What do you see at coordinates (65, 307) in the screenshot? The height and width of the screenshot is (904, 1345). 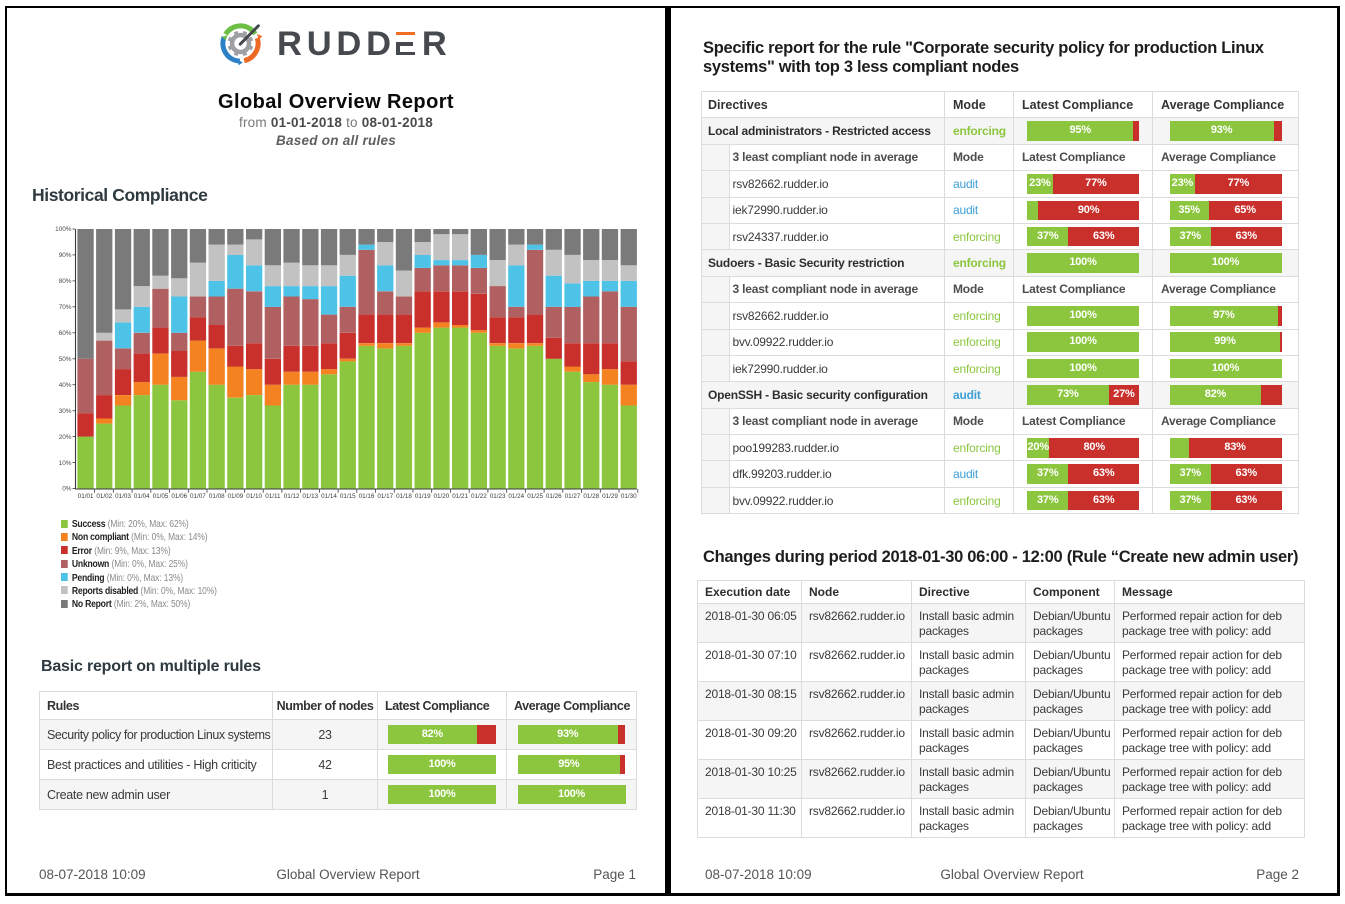 I see `svg-text: 70%` at bounding box center [65, 307].